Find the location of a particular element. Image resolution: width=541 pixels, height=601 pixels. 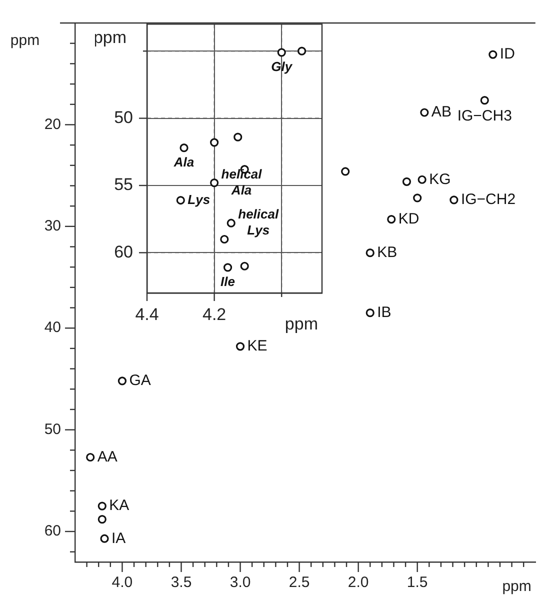

annotation: AA is located at coordinates (107, 457).